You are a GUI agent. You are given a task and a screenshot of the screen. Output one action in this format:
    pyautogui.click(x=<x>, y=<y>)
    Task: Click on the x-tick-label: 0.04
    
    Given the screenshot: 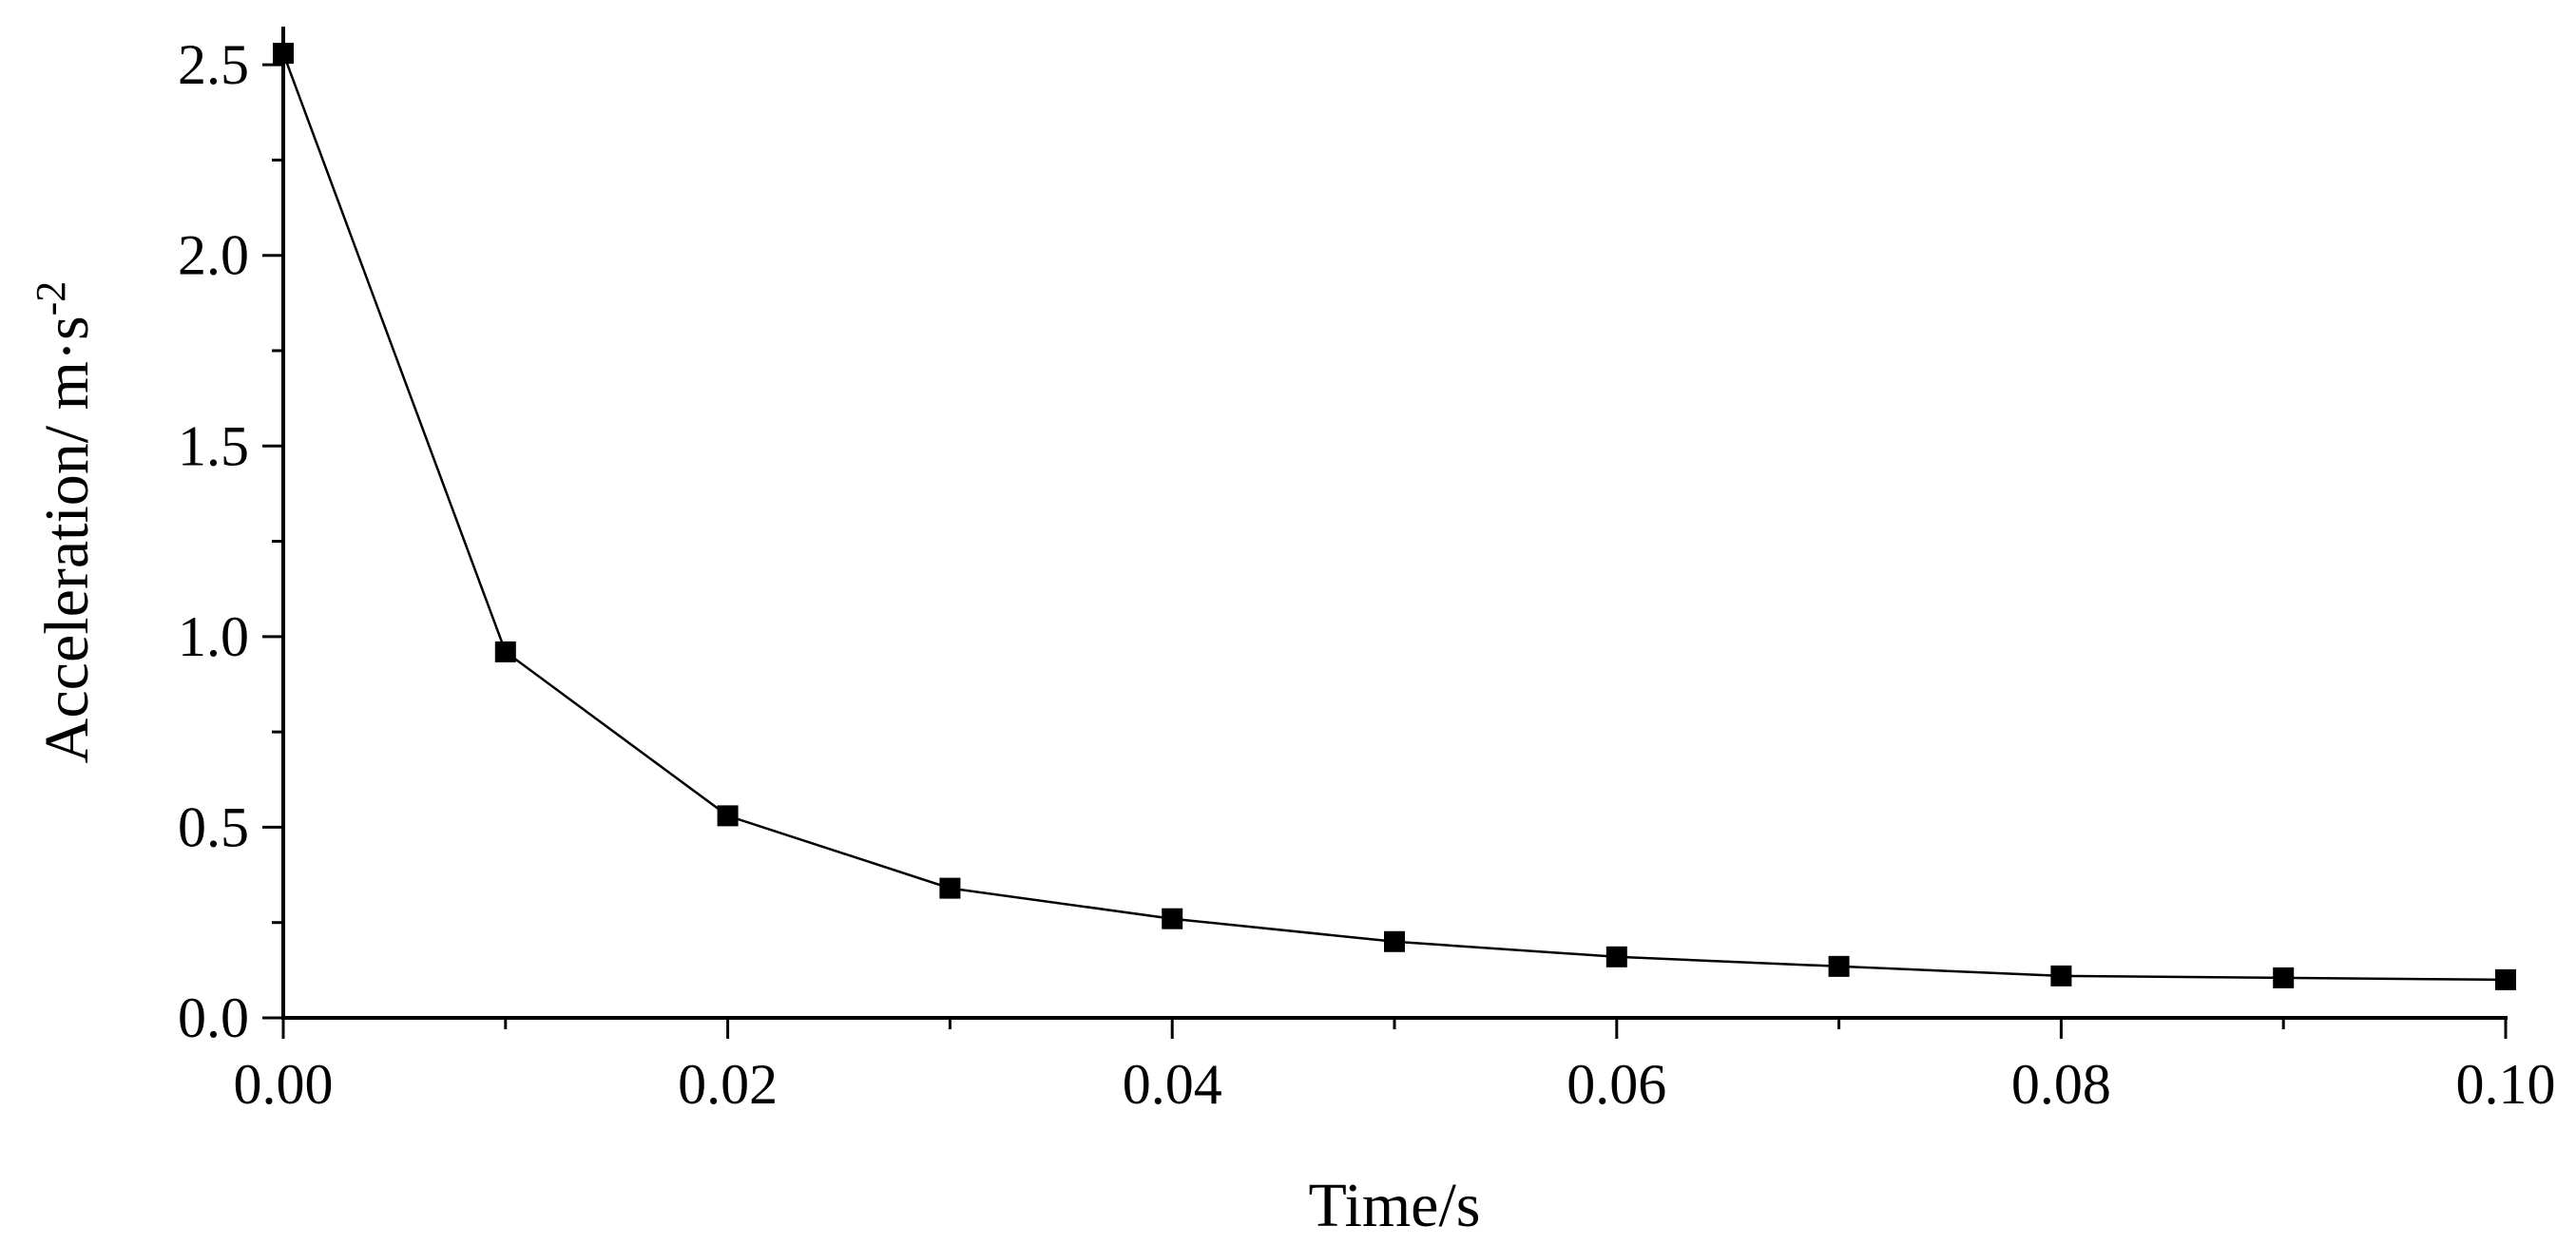 What is the action you would take?
    pyautogui.click(x=1172, y=1084)
    